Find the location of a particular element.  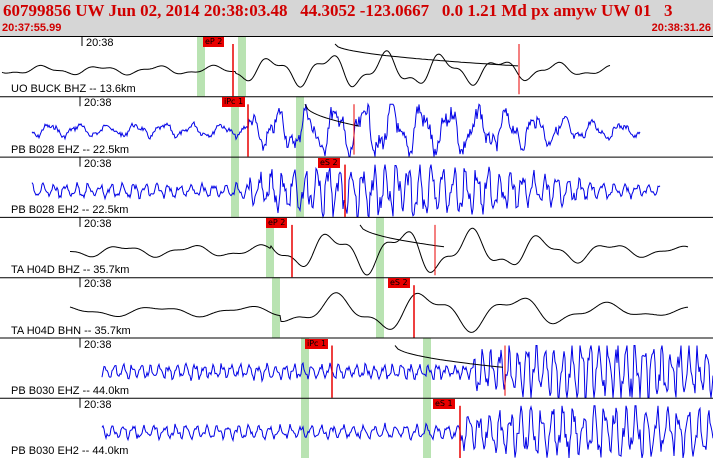

channel-label: TA H04D BHZ -- 35.7km is located at coordinates (70, 270).